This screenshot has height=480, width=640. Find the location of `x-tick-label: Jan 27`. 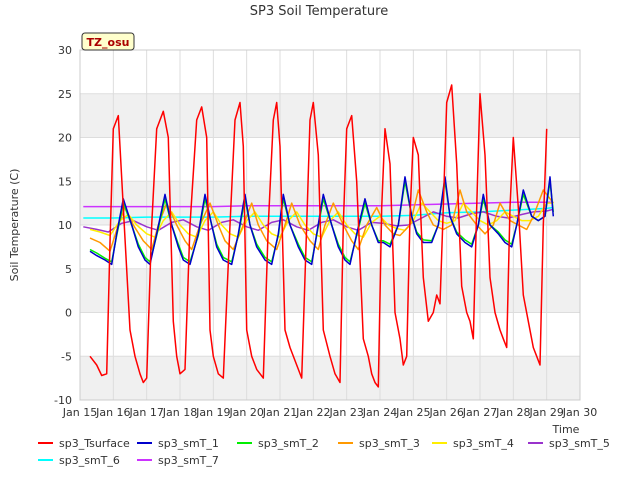

x-tick-label: Jan 27 is located at coordinates (479, 412).